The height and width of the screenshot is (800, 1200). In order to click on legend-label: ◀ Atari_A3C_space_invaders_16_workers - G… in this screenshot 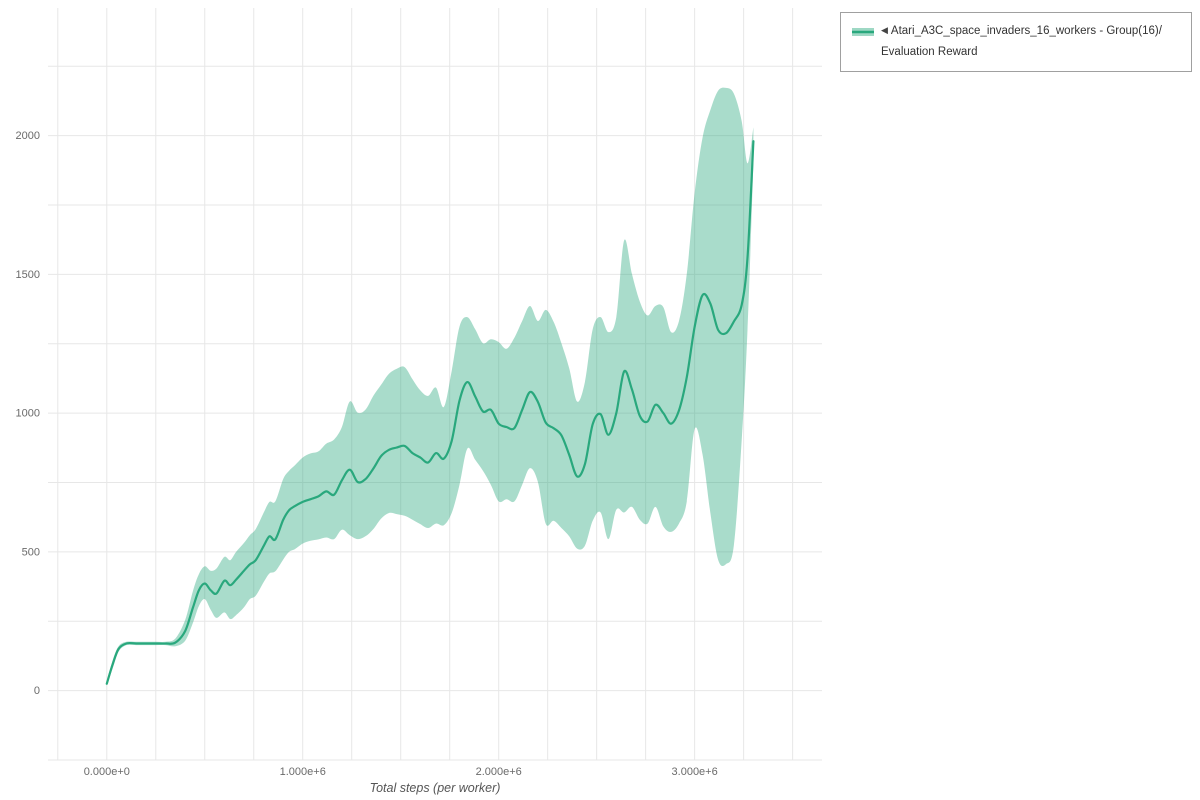, I will do `click(1021, 42)`.